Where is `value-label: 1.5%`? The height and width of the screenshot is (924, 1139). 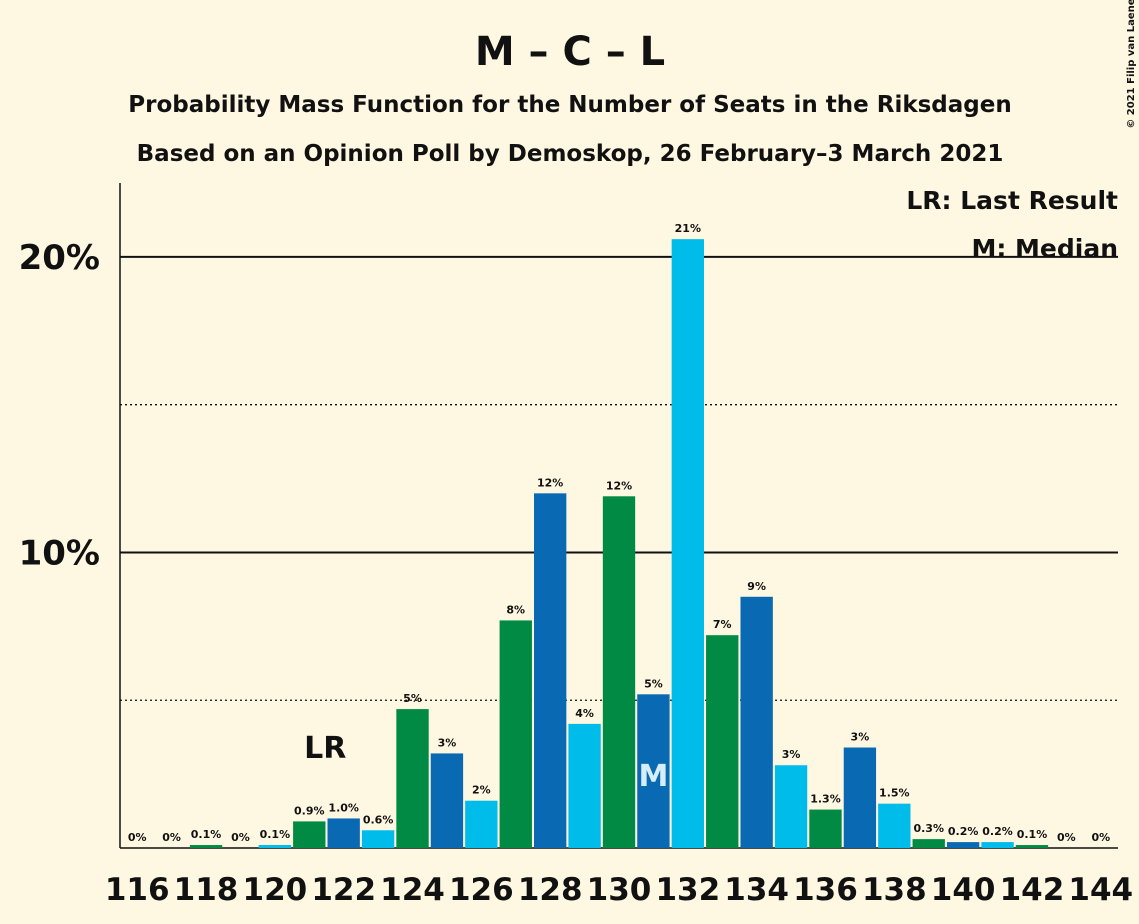 value-label: 1.5% is located at coordinates (894, 793).